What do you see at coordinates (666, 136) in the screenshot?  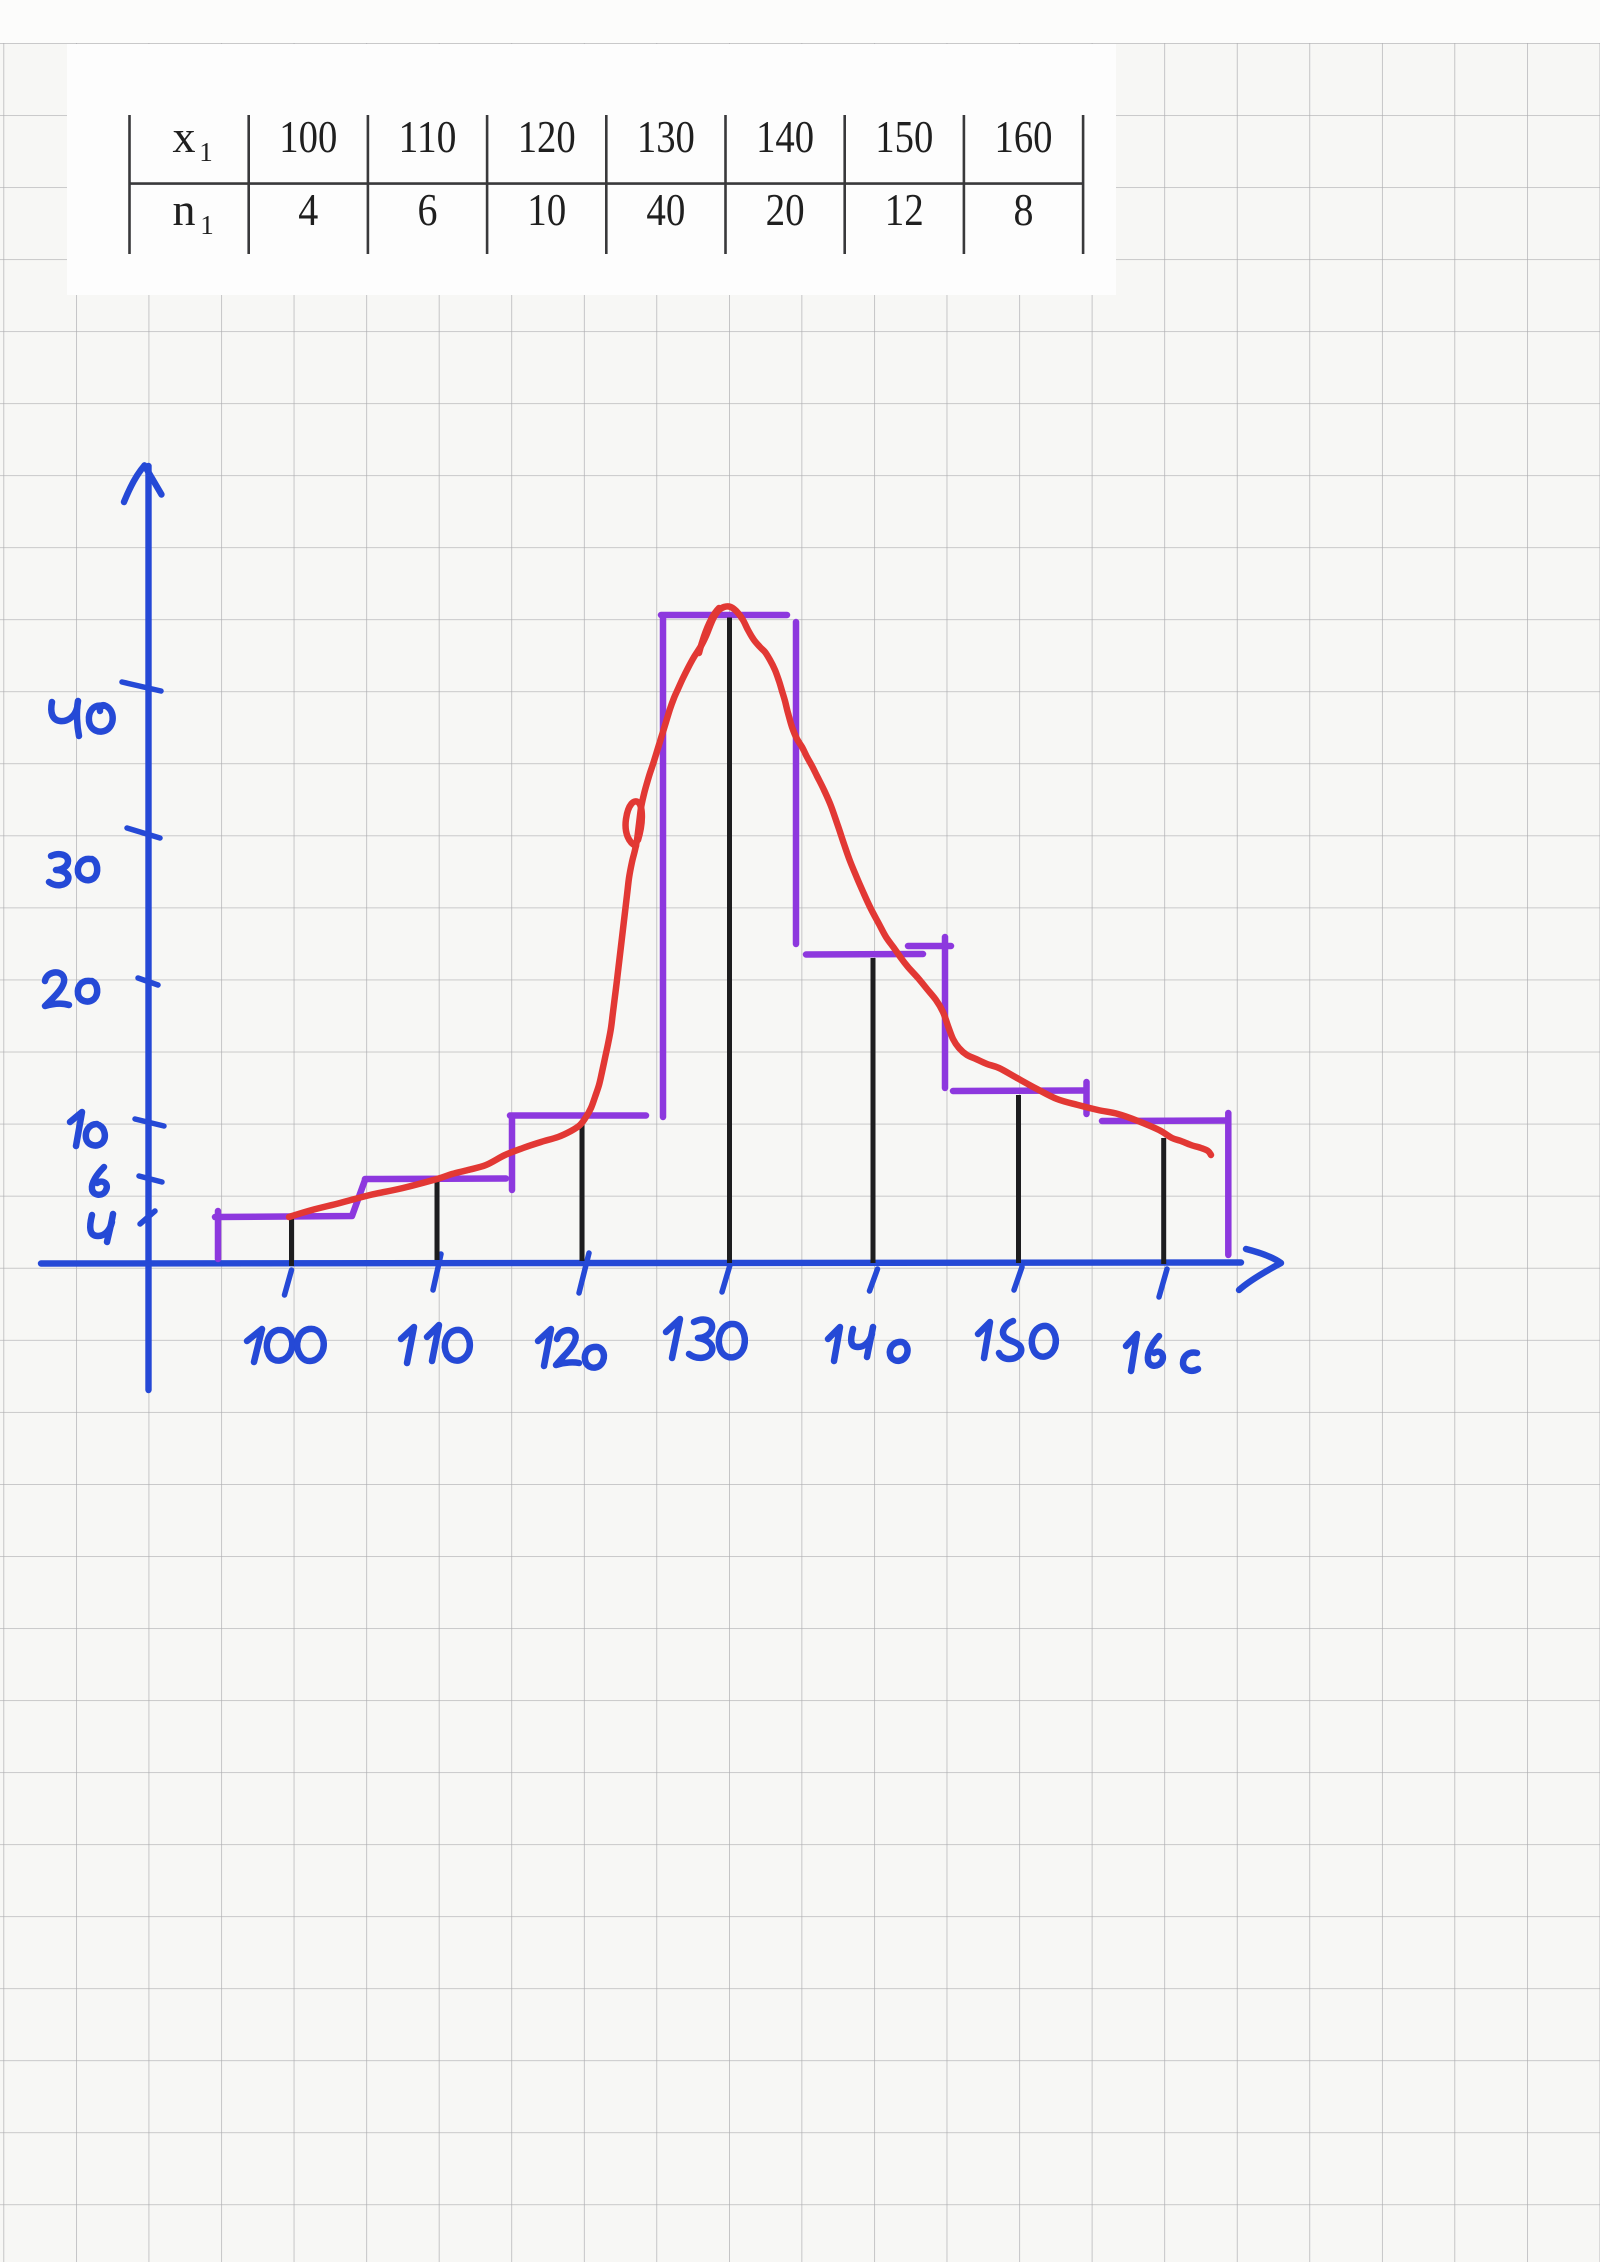 I see `svg-text: 130` at bounding box center [666, 136].